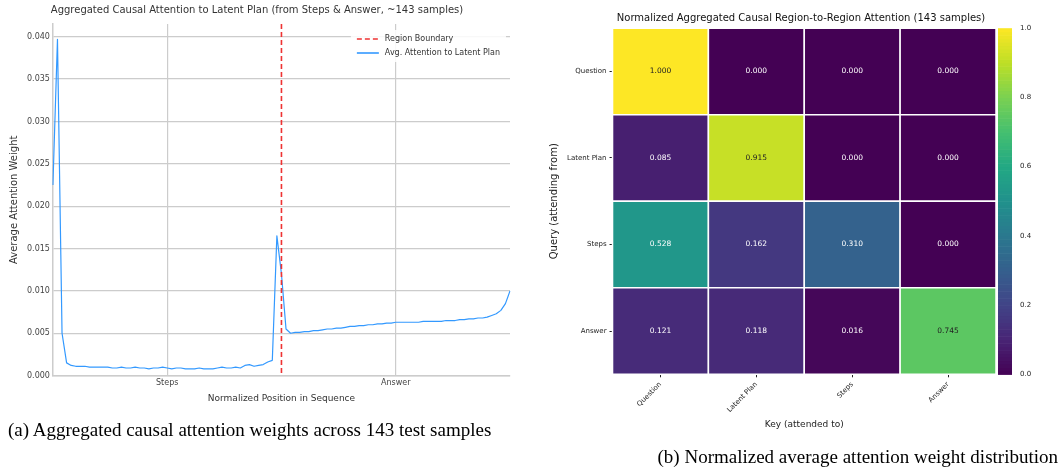 The image size is (1062, 476). I want to click on y-tick-label: 0.015, so click(38, 248).